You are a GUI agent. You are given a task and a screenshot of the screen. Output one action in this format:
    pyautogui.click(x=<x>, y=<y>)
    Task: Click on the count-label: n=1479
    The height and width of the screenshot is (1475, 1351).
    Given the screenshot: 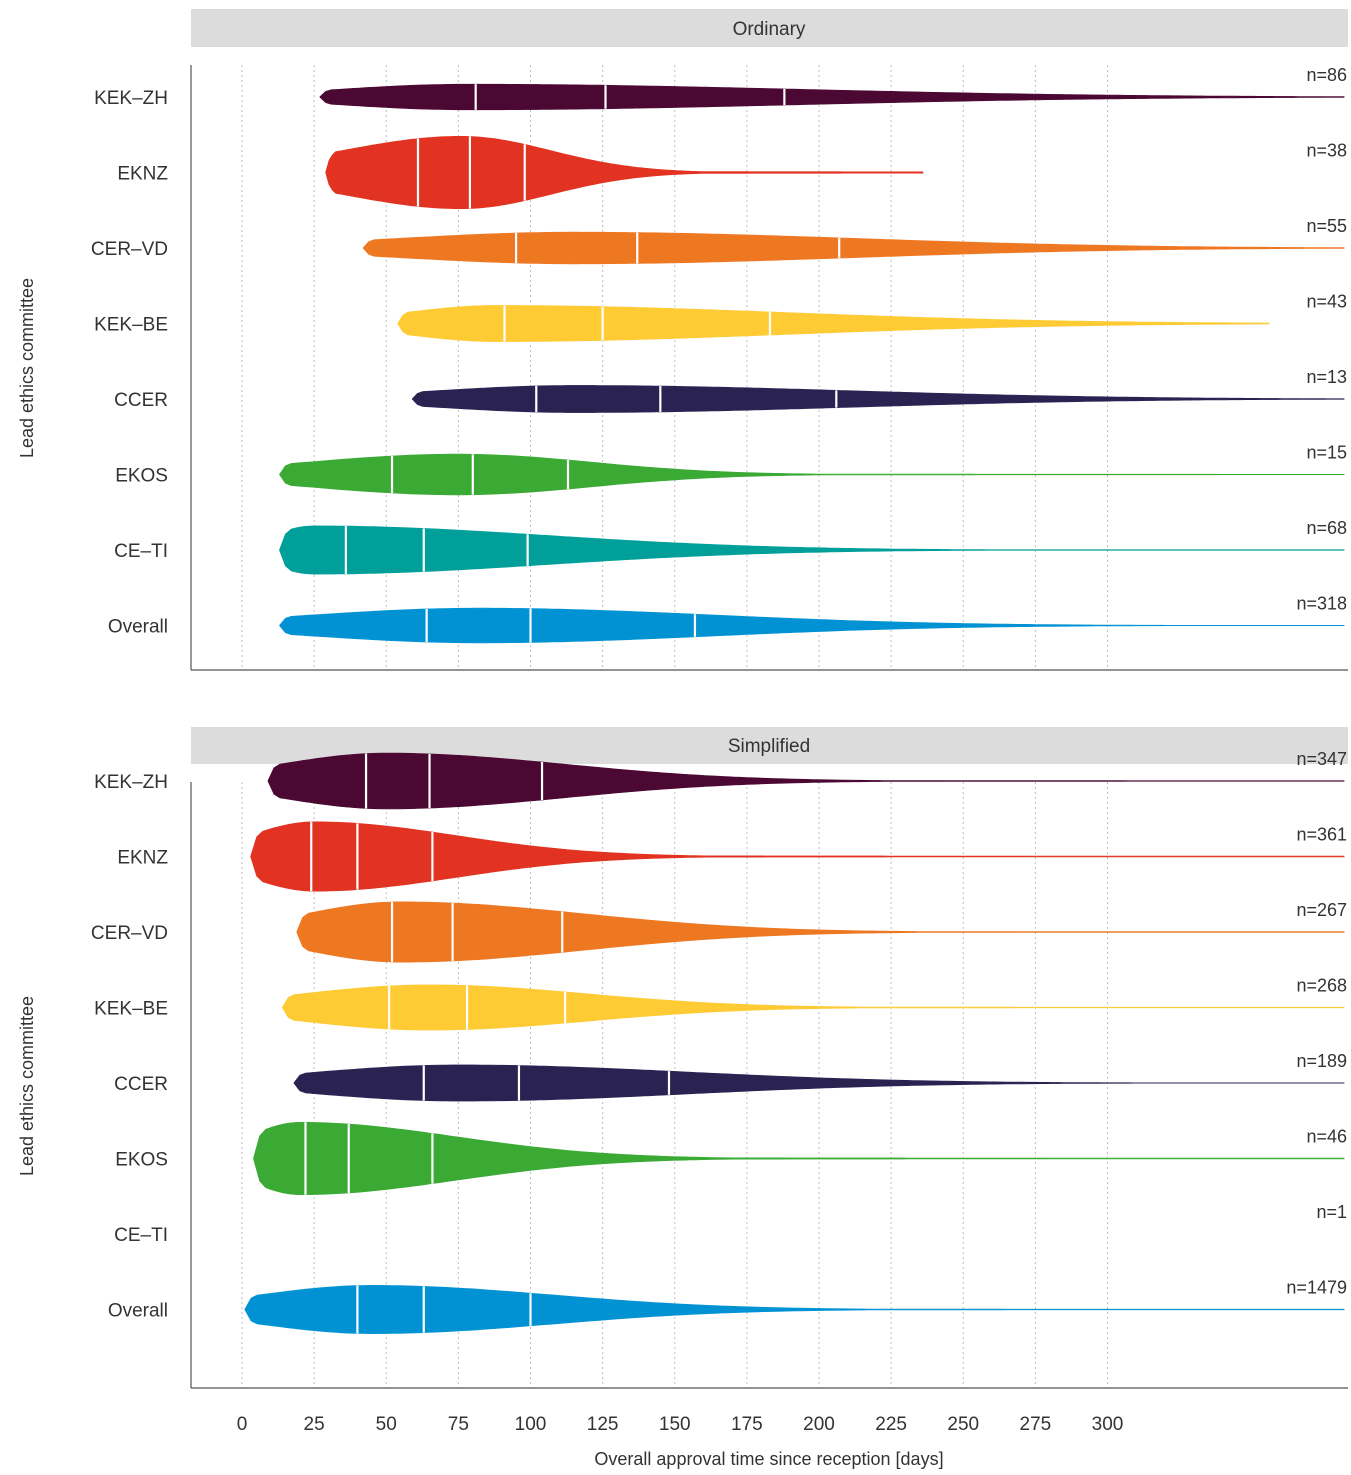 What is the action you would take?
    pyautogui.click(x=1316, y=1288)
    